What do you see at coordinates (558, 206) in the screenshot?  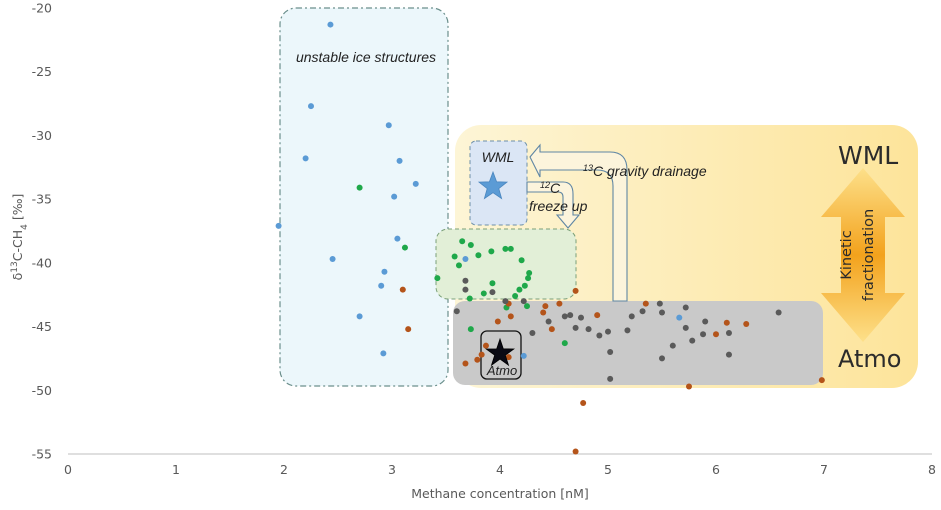 I see `freeze-up-label: freeze up` at bounding box center [558, 206].